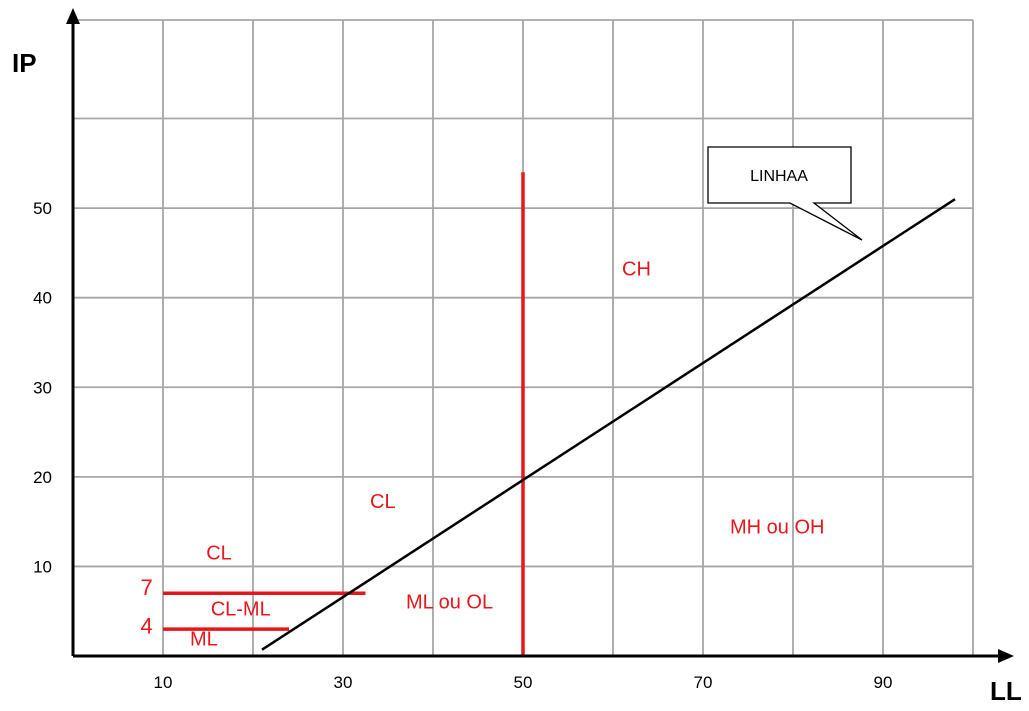  What do you see at coordinates (1006, 691) in the screenshot?
I see `x-axis-title: LL` at bounding box center [1006, 691].